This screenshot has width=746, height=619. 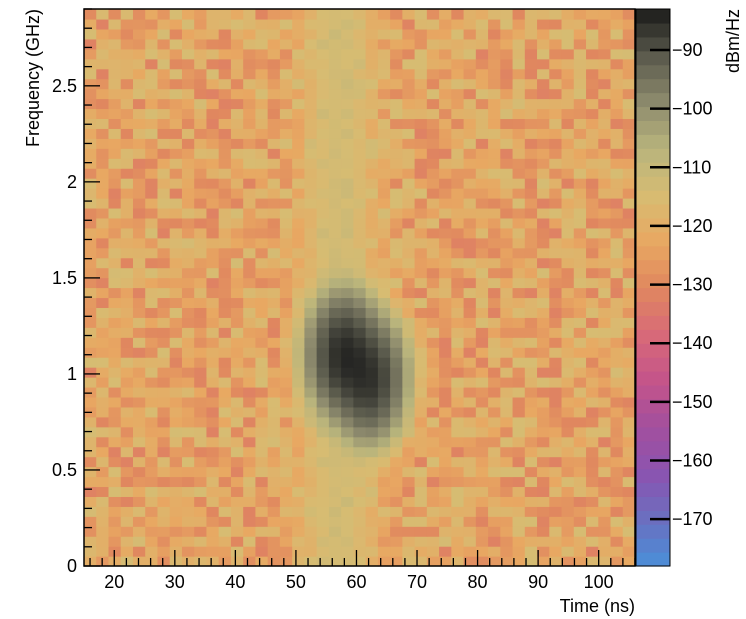 What do you see at coordinates (692, 226) in the screenshot?
I see `colorbar-tick-label: −120` at bounding box center [692, 226].